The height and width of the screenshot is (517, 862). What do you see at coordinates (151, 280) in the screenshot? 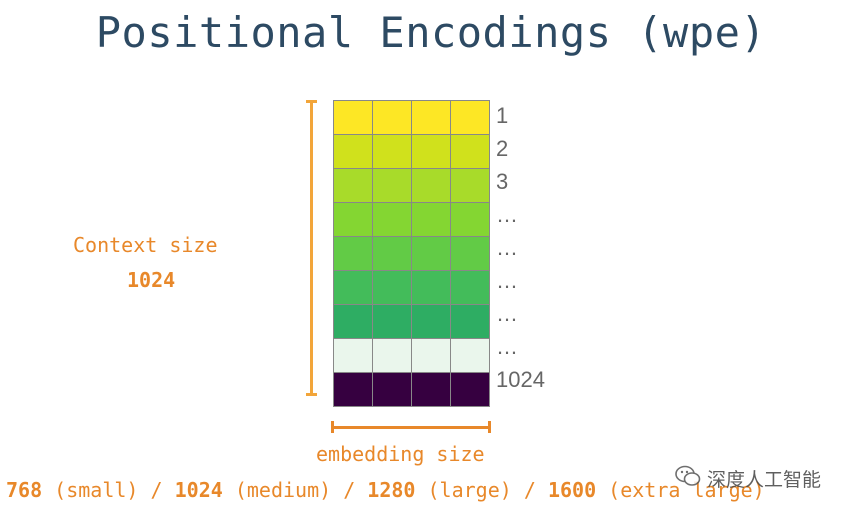
I see `context-size-value: 1024` at bounding box center [151, 280].